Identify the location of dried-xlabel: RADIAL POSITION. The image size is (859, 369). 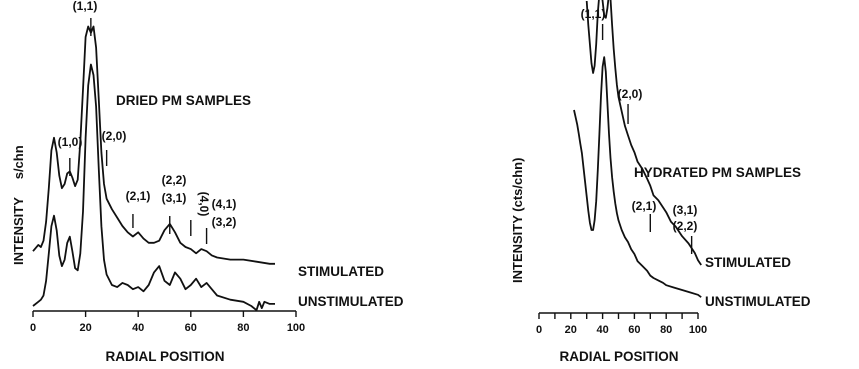
(164, 356).